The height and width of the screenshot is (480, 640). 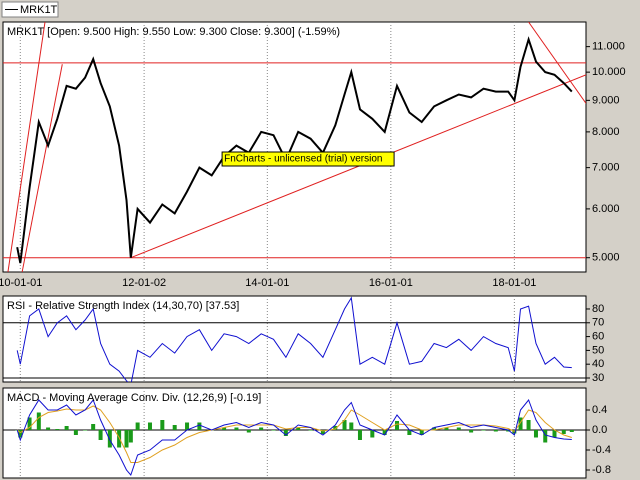 I want to click on x-tick-label: 12-01-02, so click(x=144, y=283).